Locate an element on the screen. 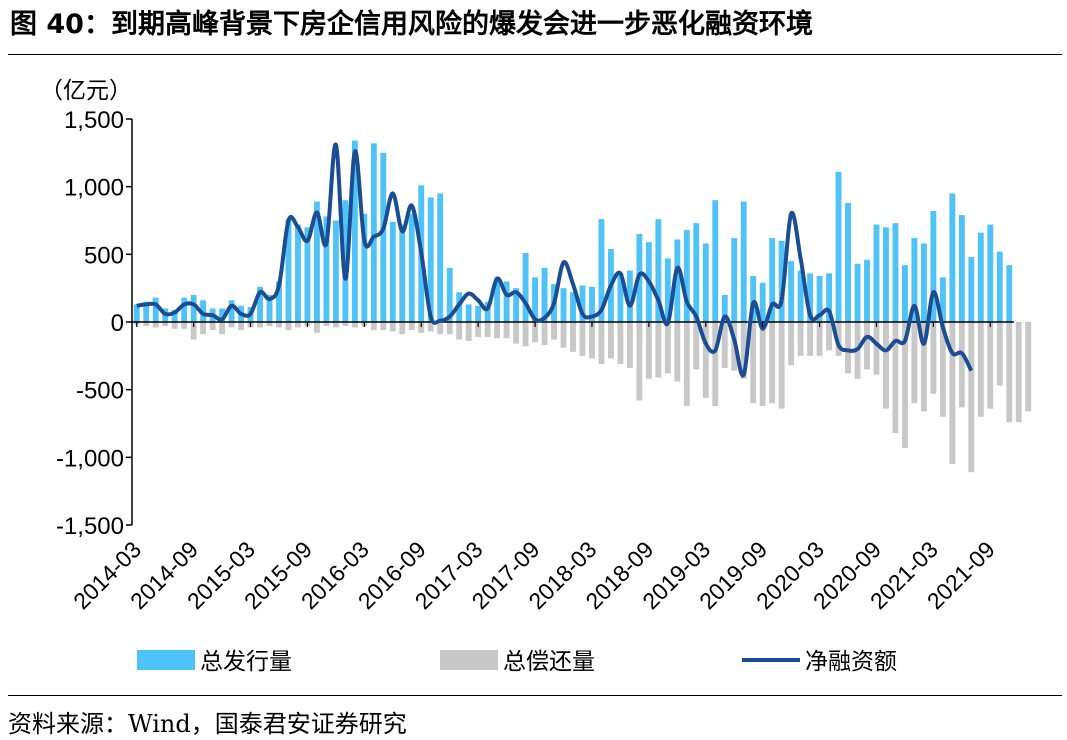 This screenshot has width=1067, height=740. legend-label: 总偿还量 is located at coordinates (549, 662).